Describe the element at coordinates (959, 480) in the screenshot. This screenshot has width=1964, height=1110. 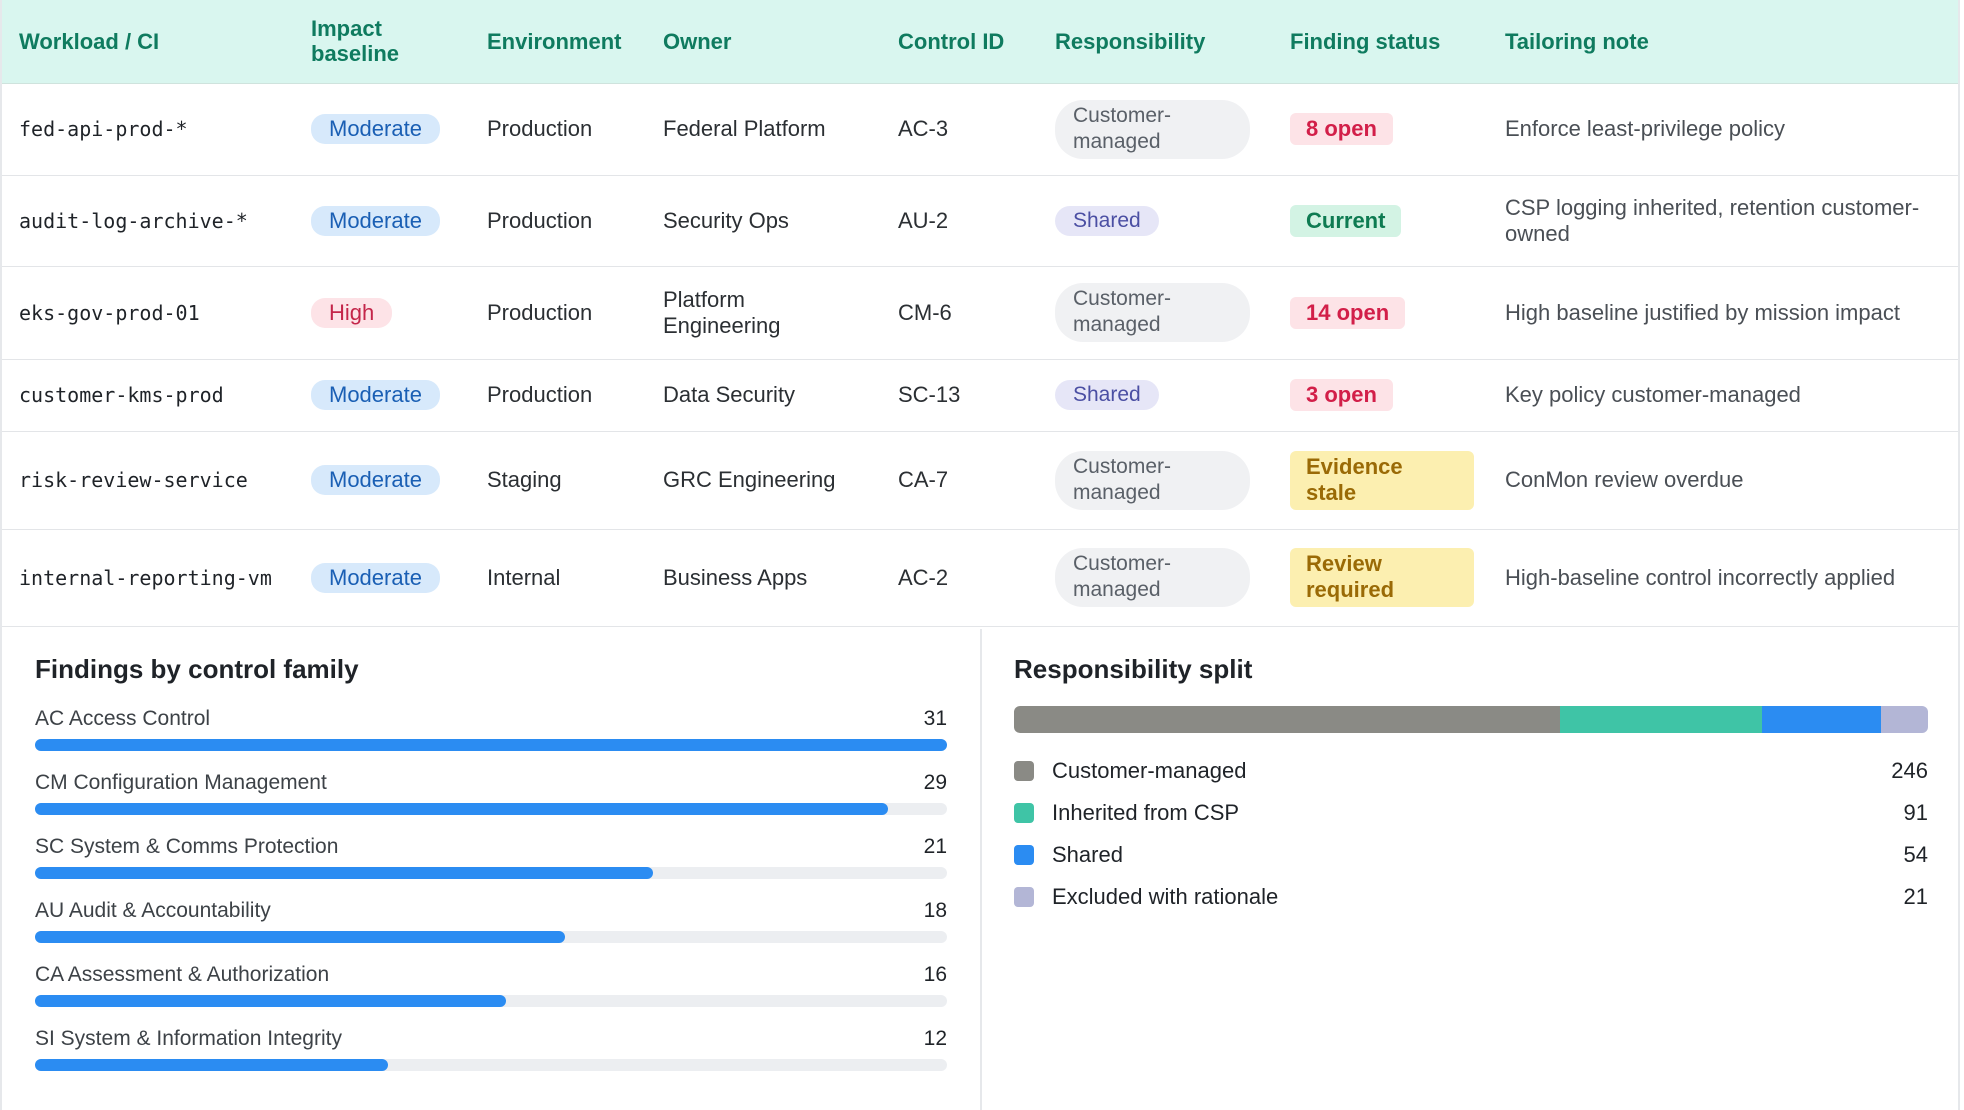
I see `control-id-cell: CA-7` at that location.